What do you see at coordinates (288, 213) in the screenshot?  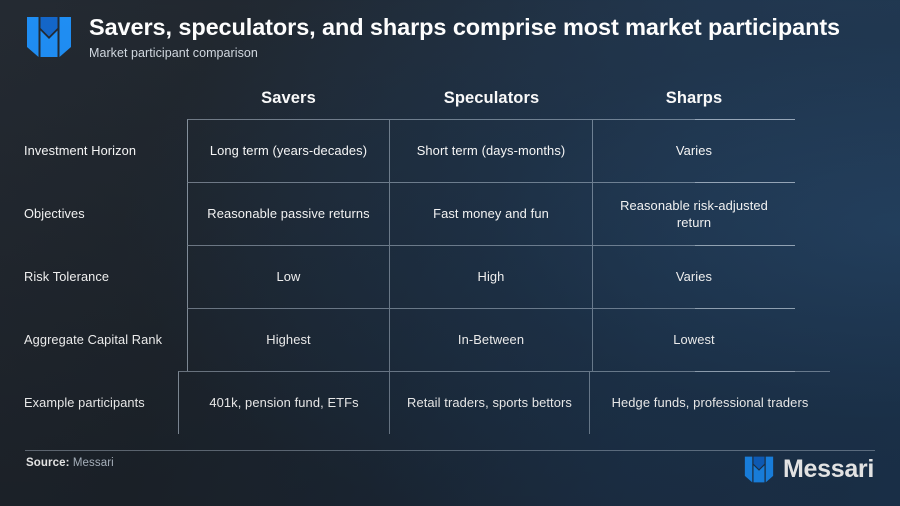 I see `table-cell: Reasonable passive returns` at bounding box center [288, 213].